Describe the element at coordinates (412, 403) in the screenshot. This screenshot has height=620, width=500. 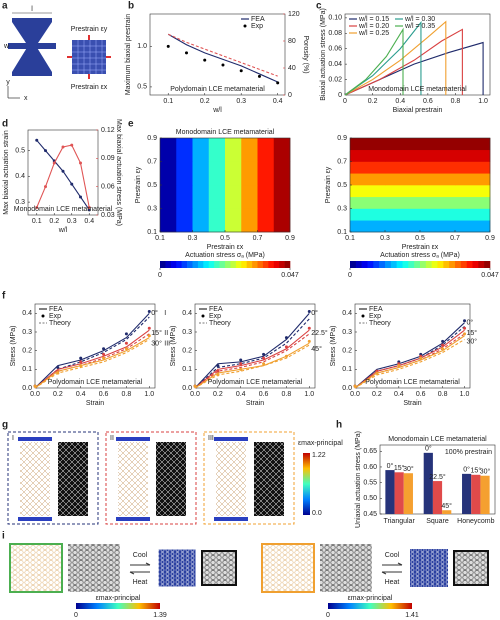
I see `x-axis-label: Strain` at that location.